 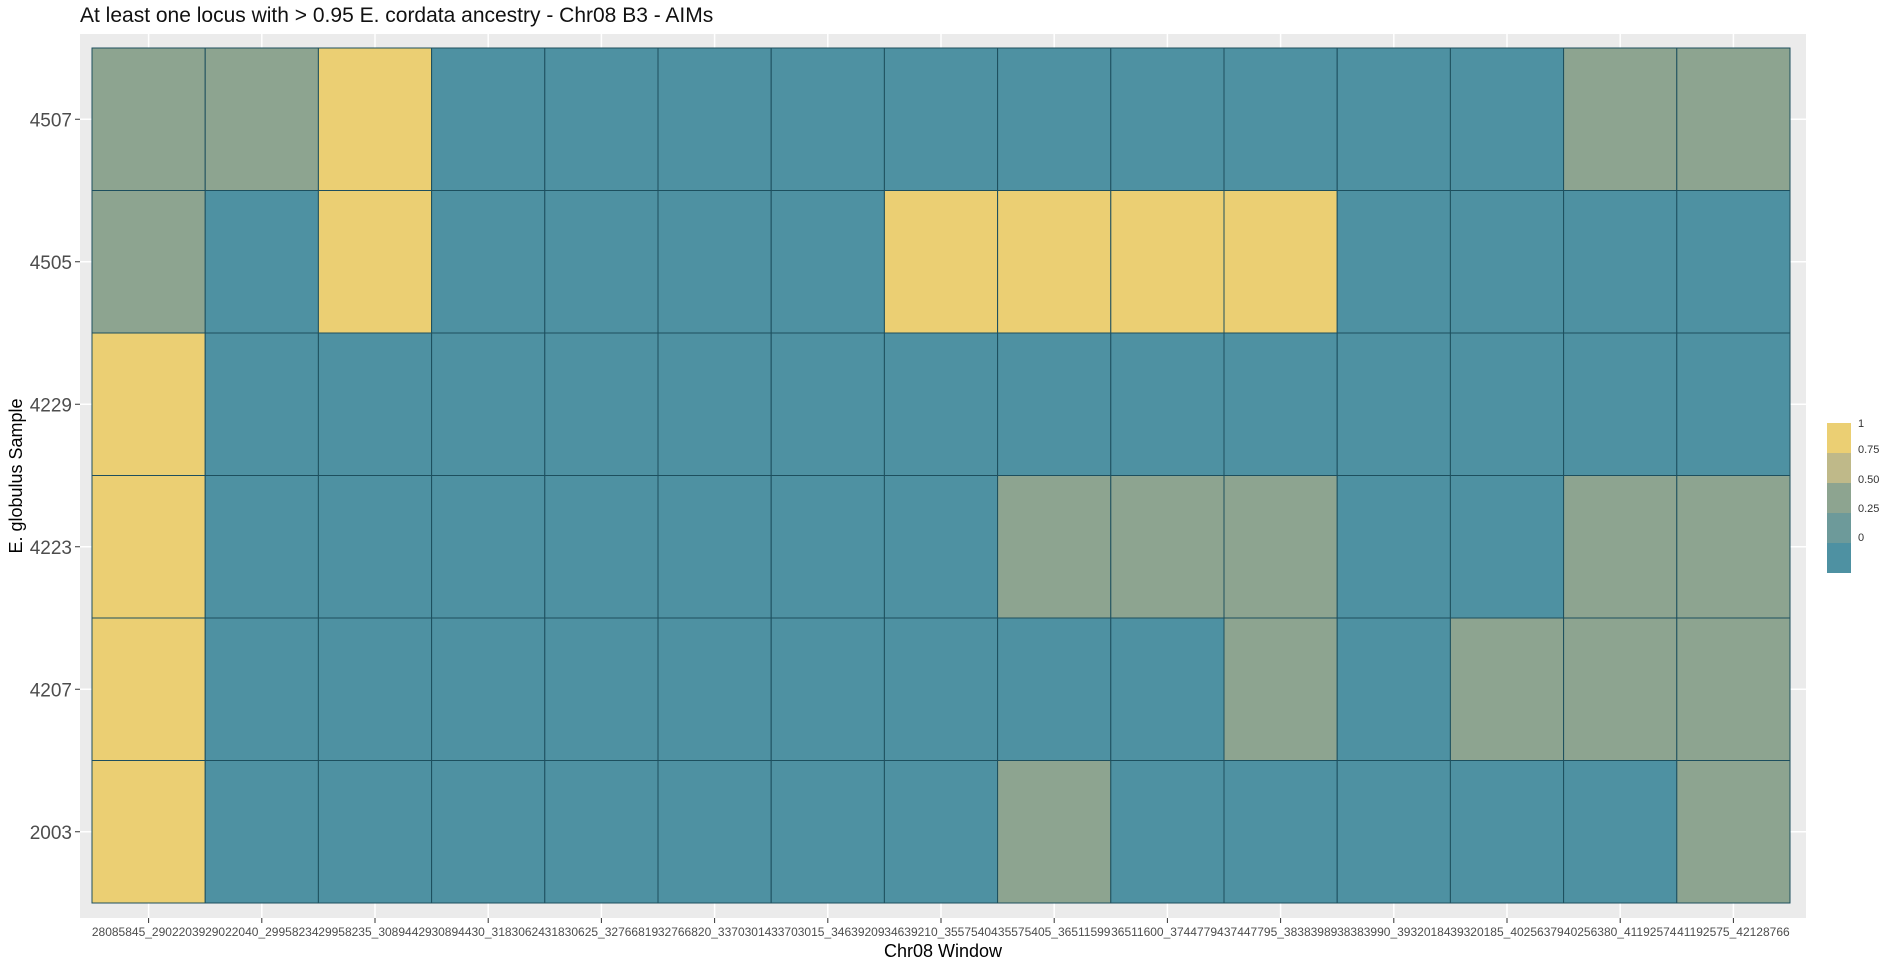 What do you see at coordinates (1868, 509) in the screenshot?
I see `legend-label: 0.25` at bounding box center [1868, 509].